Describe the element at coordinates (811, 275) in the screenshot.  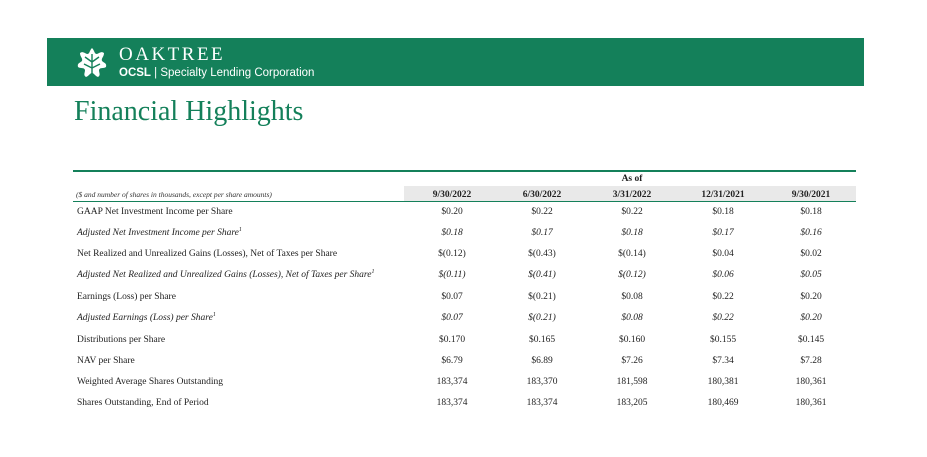
I see `table-cell: $0.05` at that location.